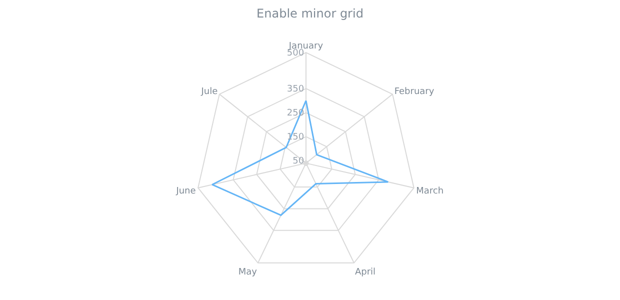  I want to click on y-tick-label: 500, so click(295, 53).